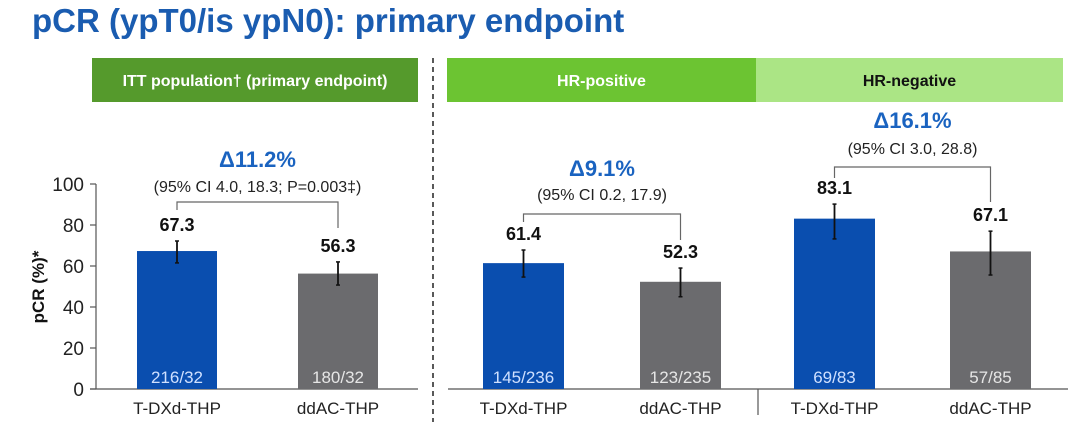 Image resolution: width=1080 pixels, height=427 pixels. I want to click on delta-label: Δ11.2%, so click(257, 159).